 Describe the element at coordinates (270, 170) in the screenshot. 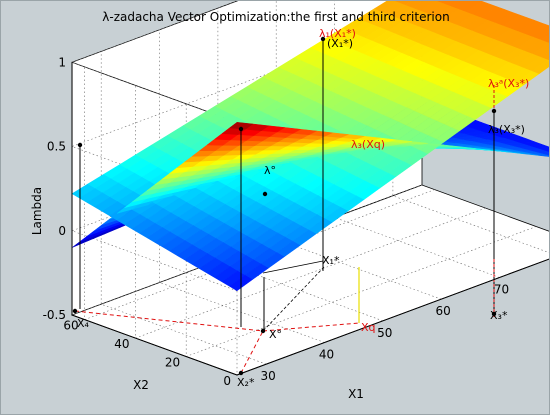

I see `annotation-lambda0: λ°` at that location.